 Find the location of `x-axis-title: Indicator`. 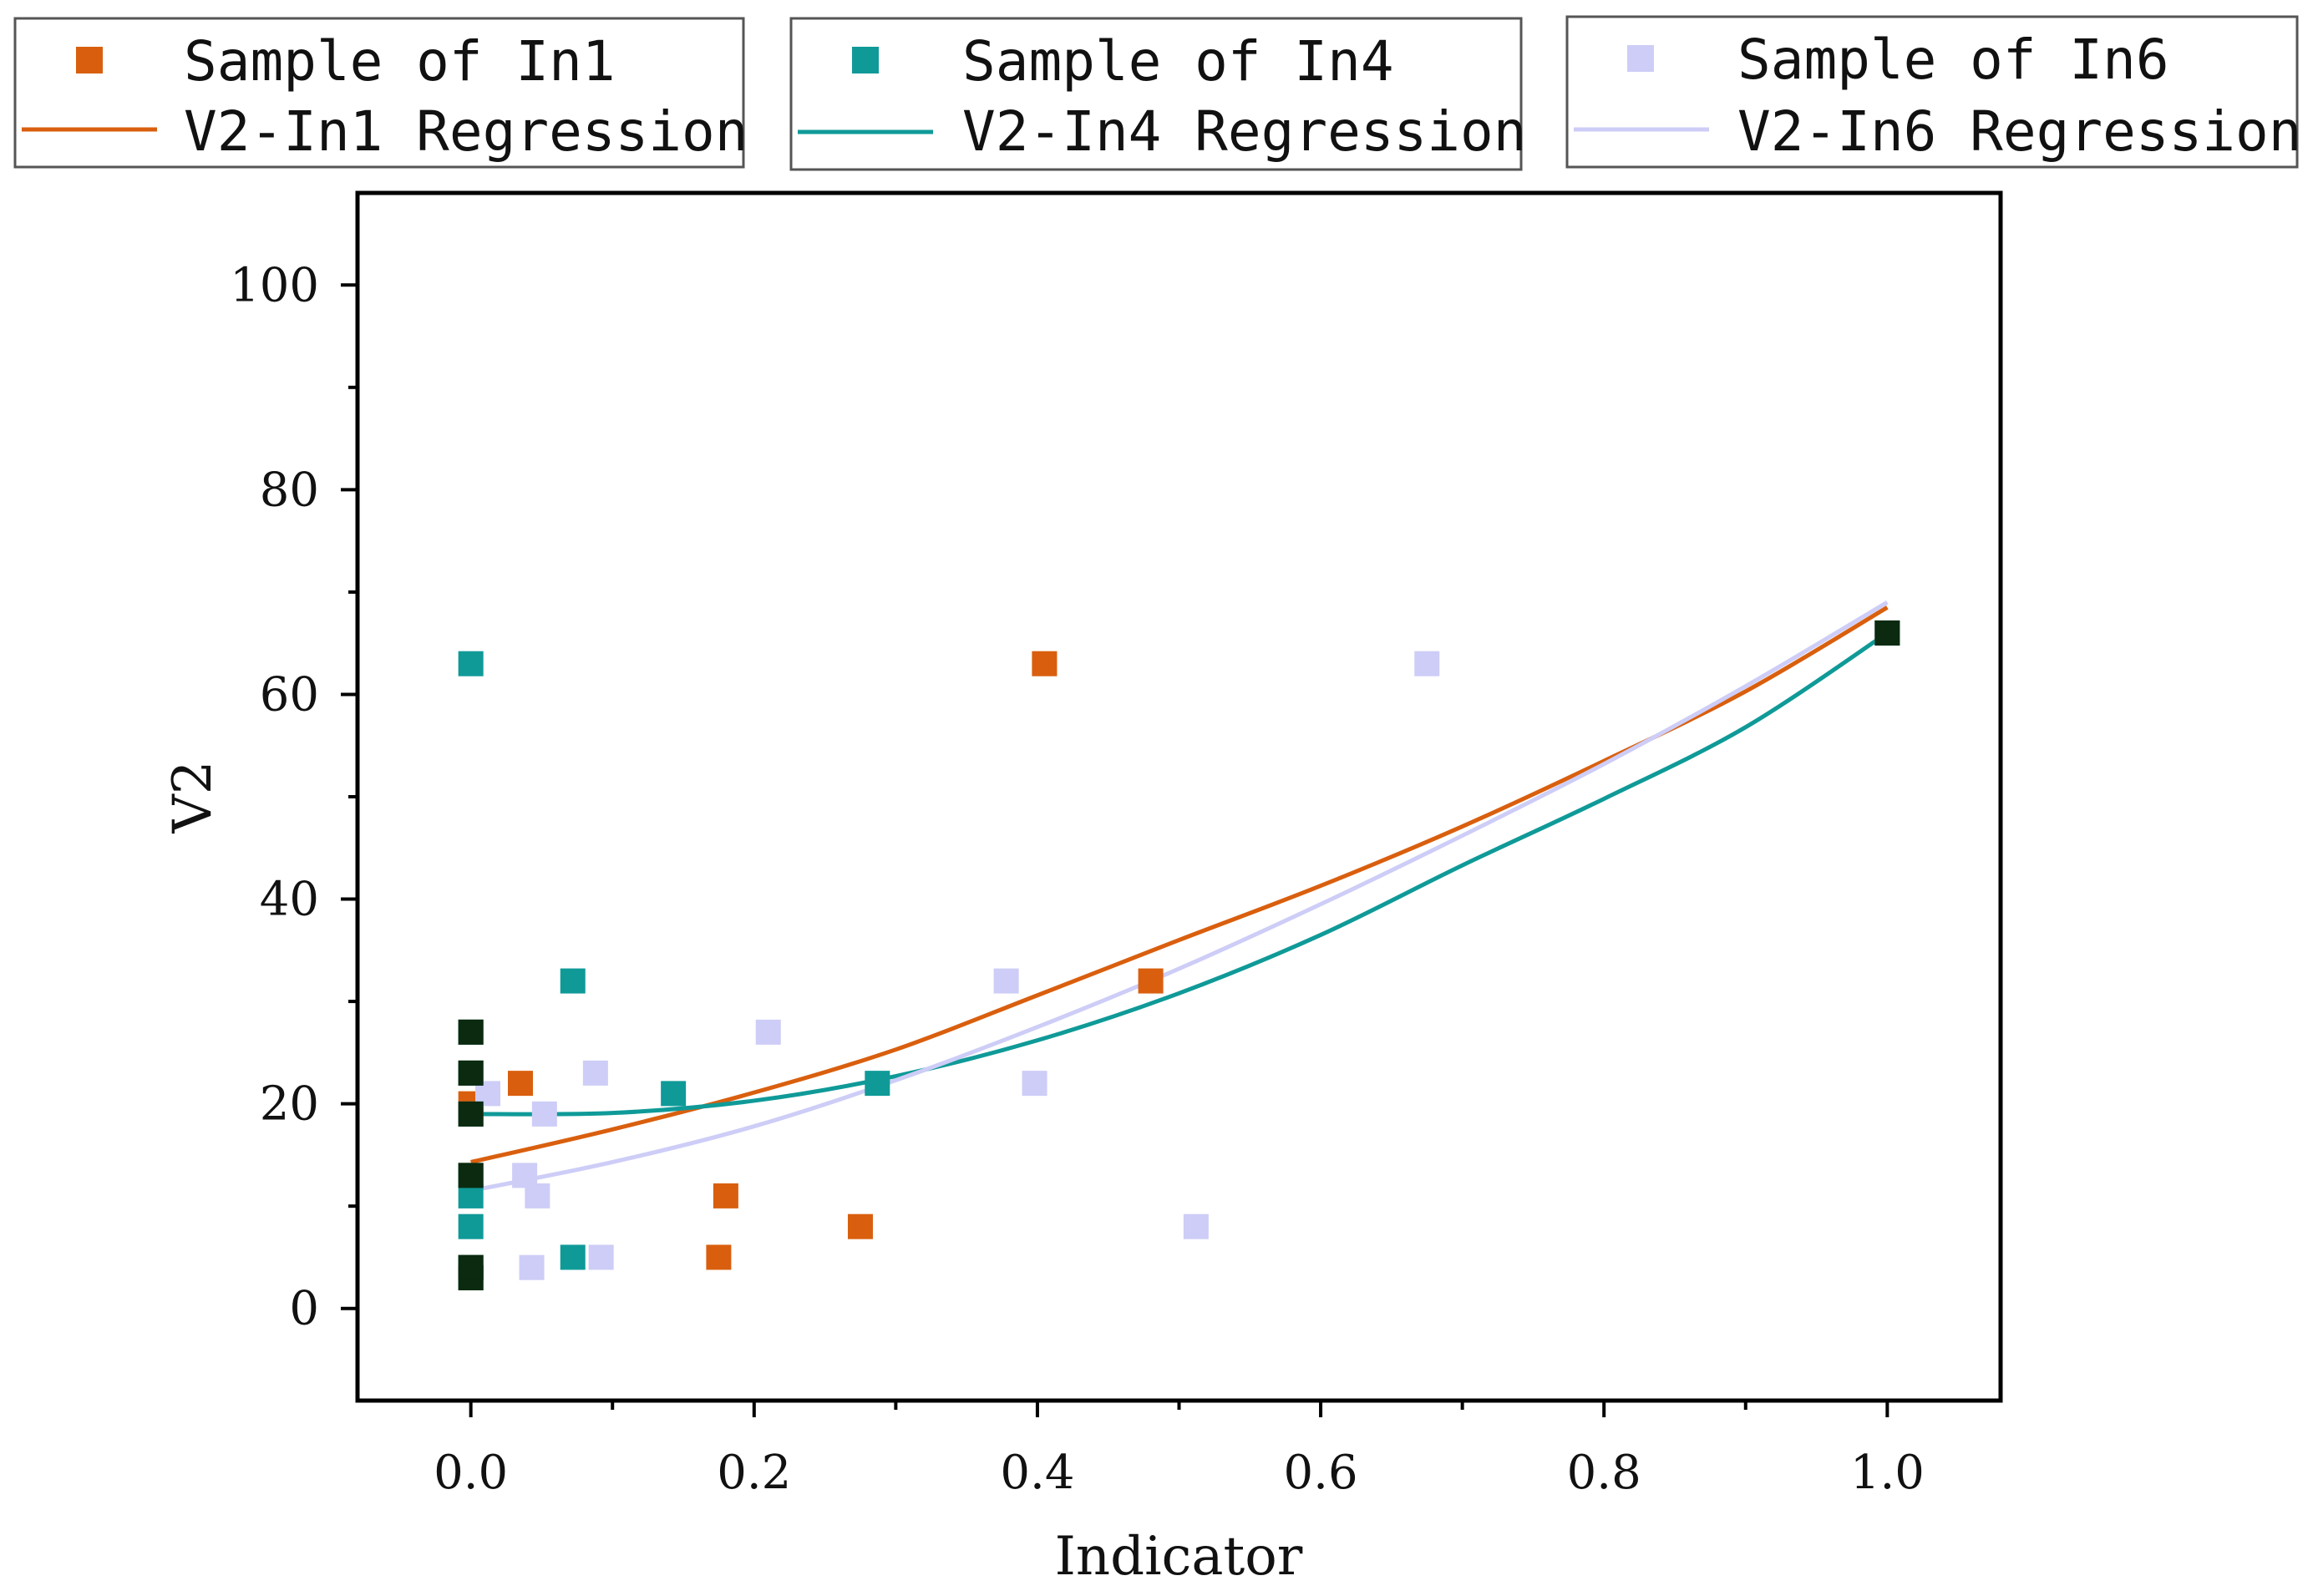

x-axis-title: Indicator is located at coordinates (1179, 1557).